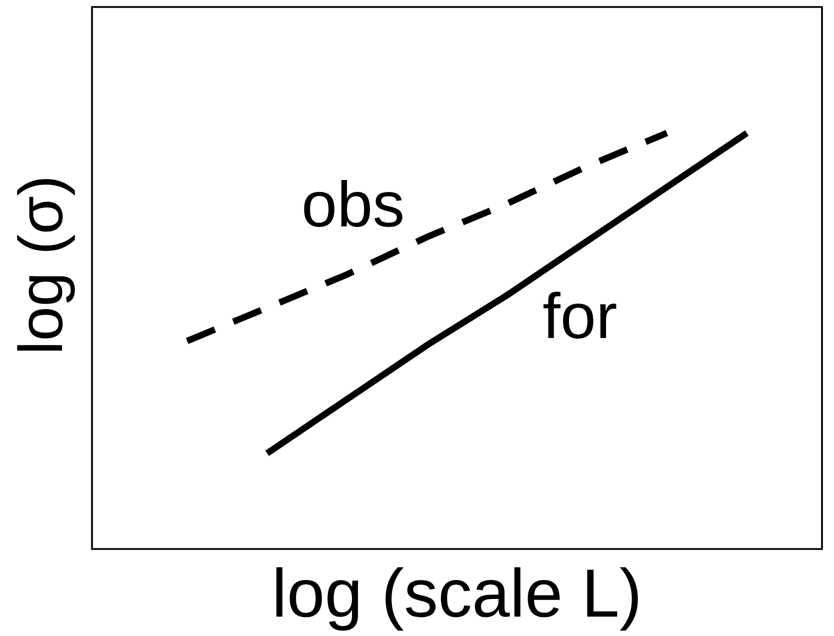  What do you see at coordinates (46, 265) in the screenshot?
I see `y-axis-title: log (σ)` at bounding box center [46, 265].